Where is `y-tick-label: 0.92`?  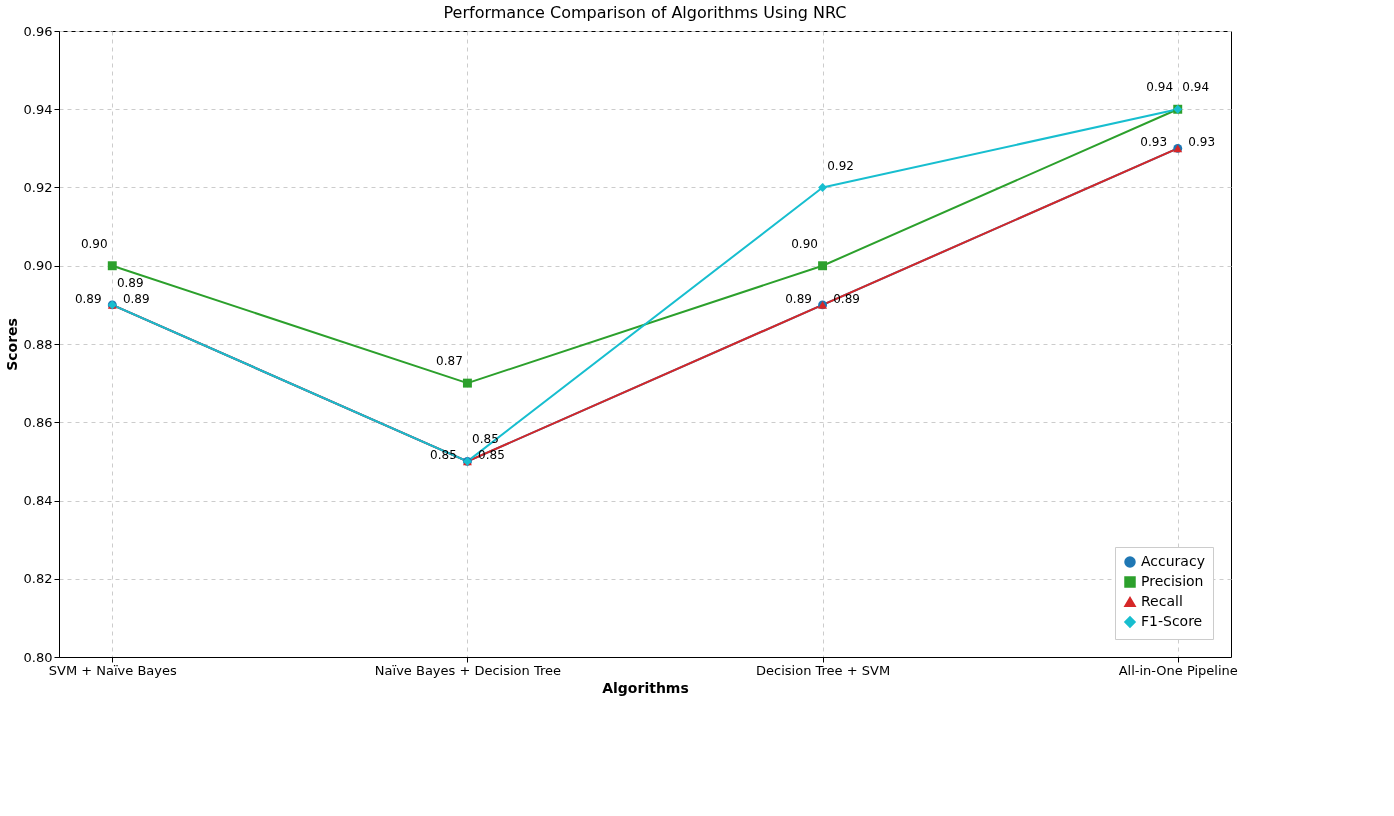
y-tick-label: 0.92 is located at coordinates (38, 187).